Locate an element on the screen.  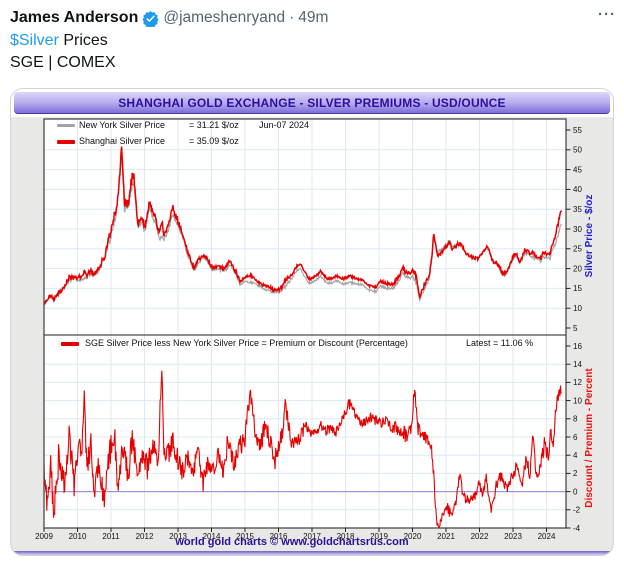
legend-value-new-york: = 31.21 $/oz is located at coordinates (214, 125).